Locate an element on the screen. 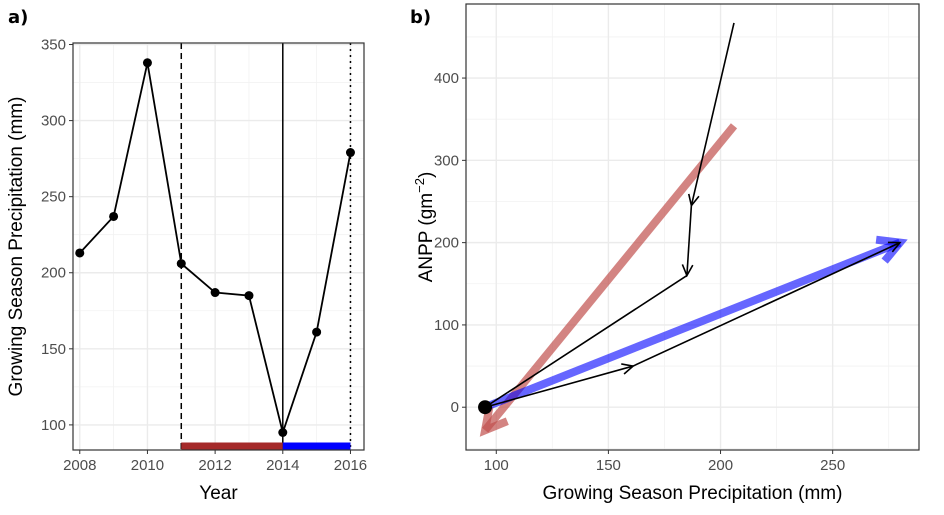 This screenshot has width=944, height=515. x-tick-label: 2014 is located at coordinates (282, 465).